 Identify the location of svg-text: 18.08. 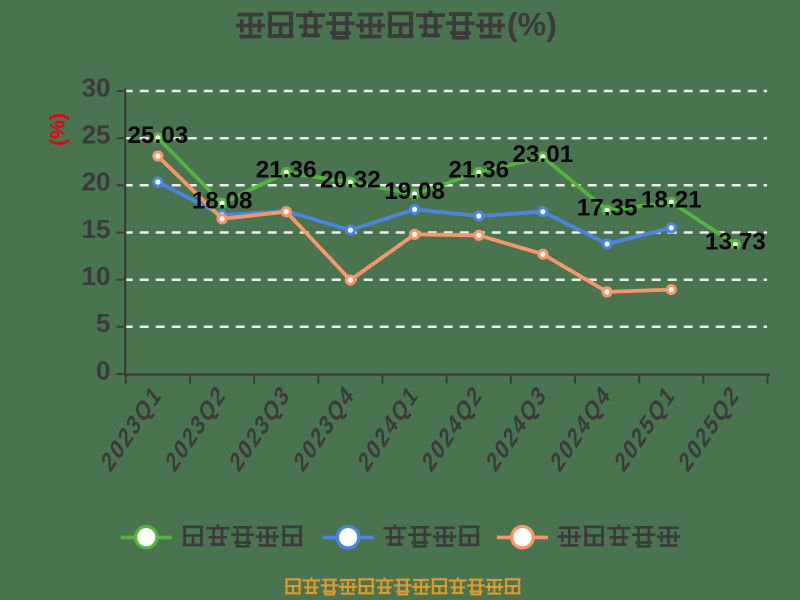
(222, 201).